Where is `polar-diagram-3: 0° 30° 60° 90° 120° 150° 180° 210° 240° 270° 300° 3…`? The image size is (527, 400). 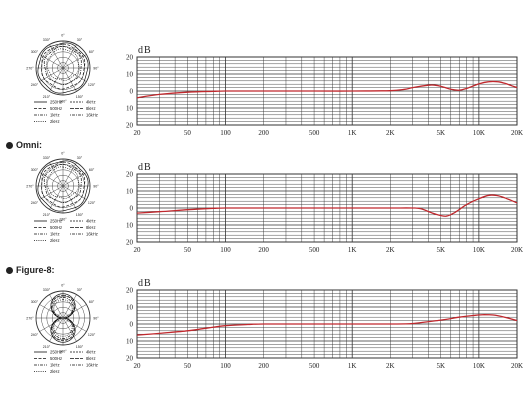 polar-diagram-3: 0° 30° 60° 90° 120° 150° 180° 210° 240° 270° 300° 3… is located at coordinates (62, 329).